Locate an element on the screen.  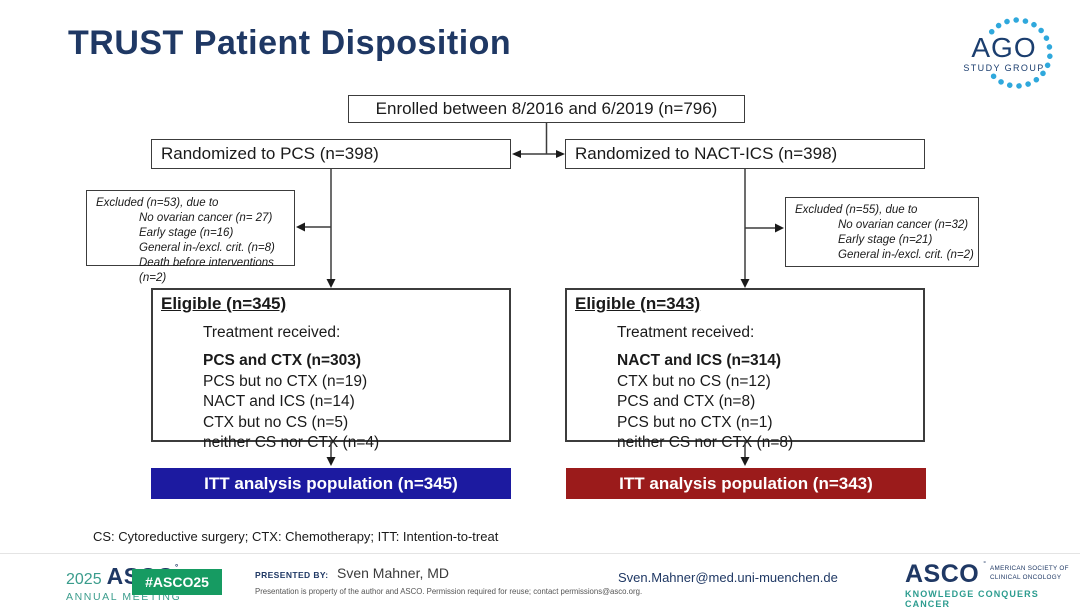
pcs-excluded-item: Early stage (n=16) is located at coordinates (186, 233).